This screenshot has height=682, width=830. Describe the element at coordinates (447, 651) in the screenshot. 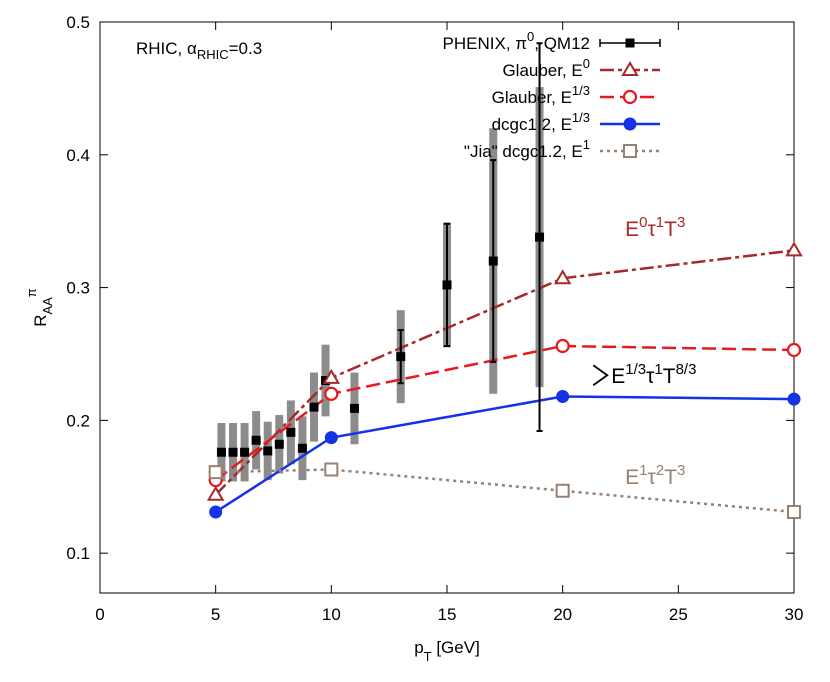

I see `x-axis-title: pT [GeV]` at that location.